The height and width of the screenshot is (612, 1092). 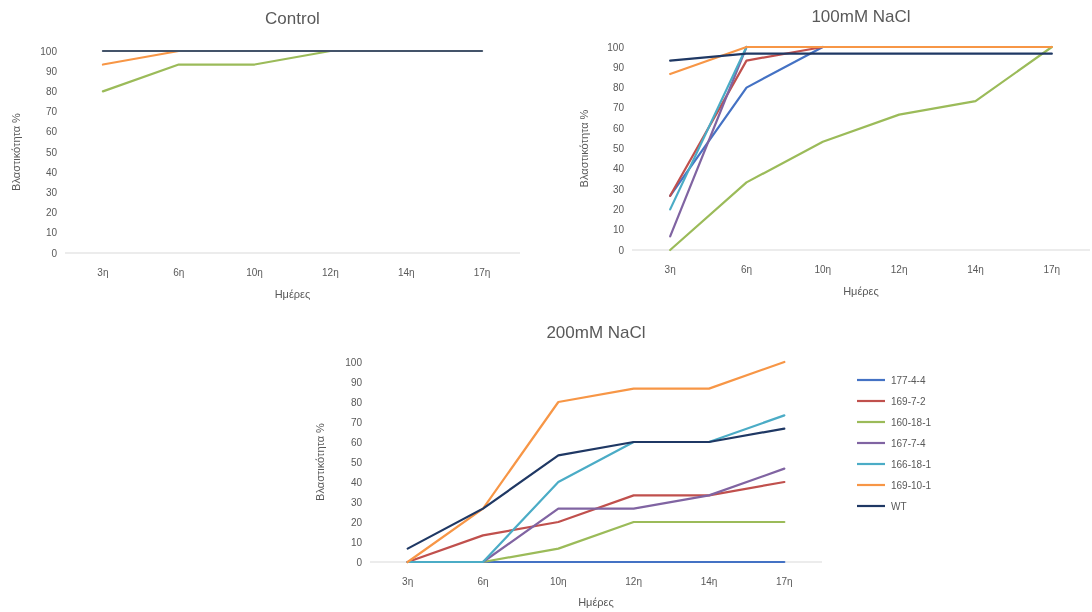 What do you see at coordinates (911, 422) in the screenshot?
I see `legend-label: 160-18-1` at bounding box center [911, 422].